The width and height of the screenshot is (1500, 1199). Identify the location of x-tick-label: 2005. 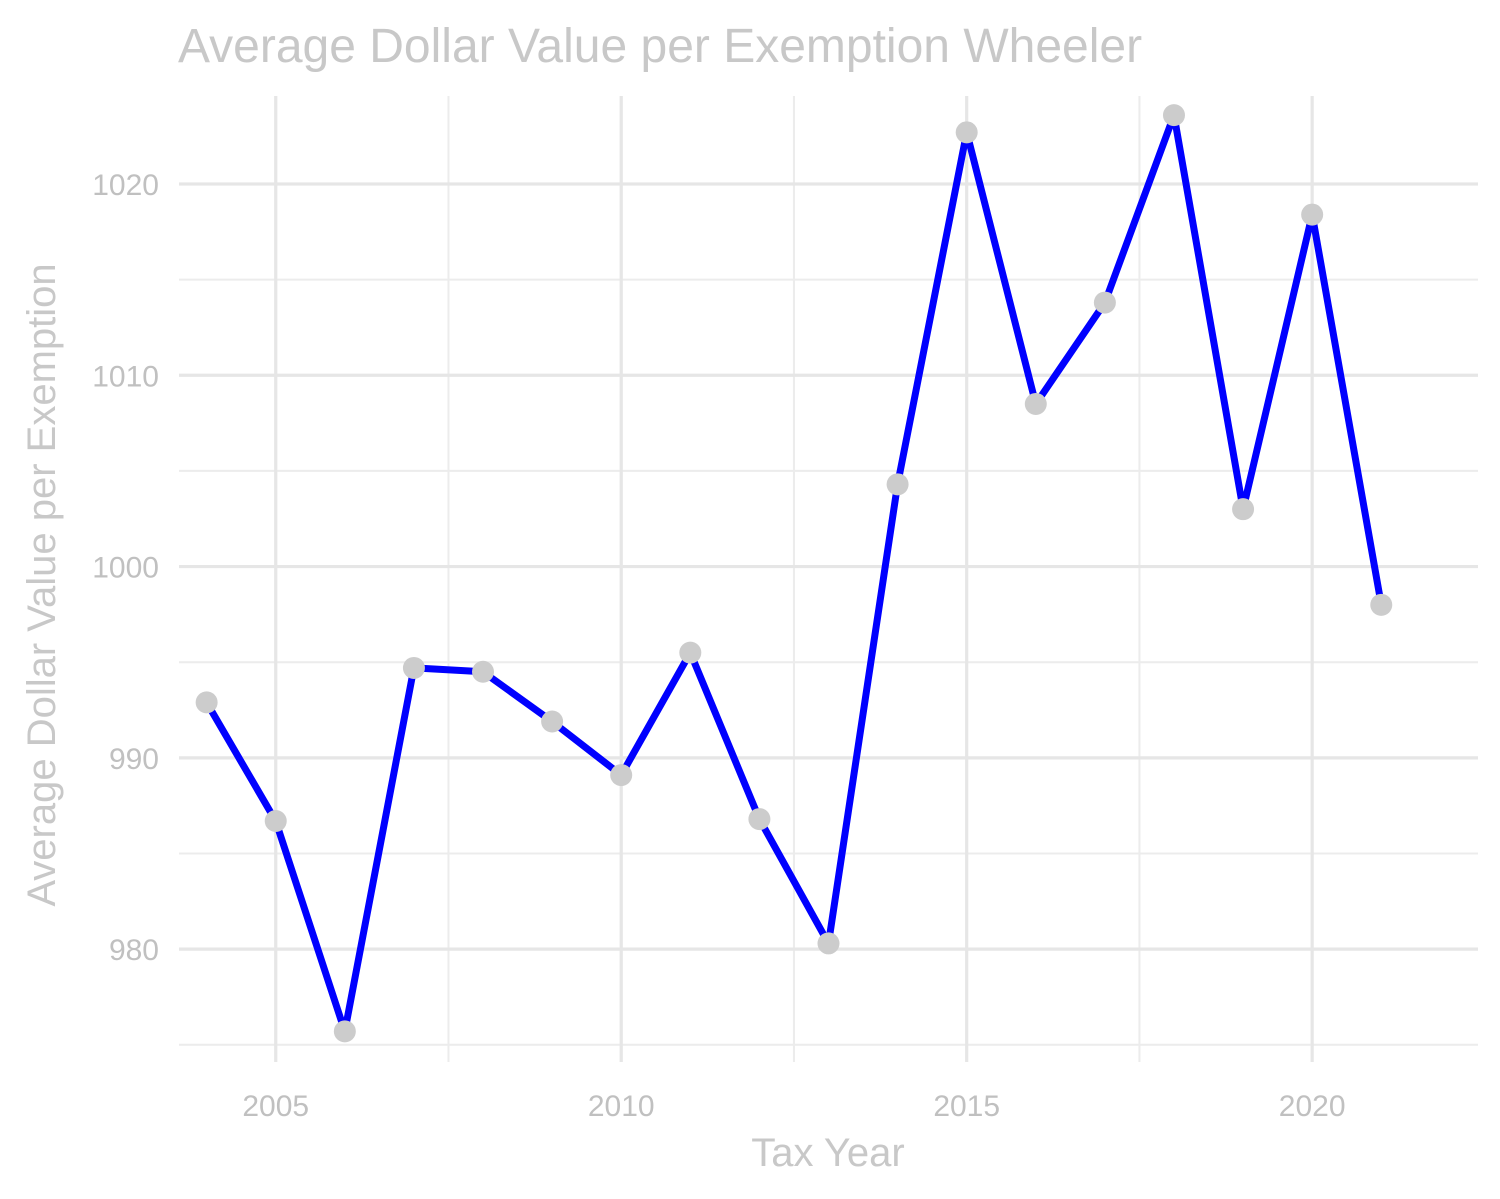
(275, 1106).